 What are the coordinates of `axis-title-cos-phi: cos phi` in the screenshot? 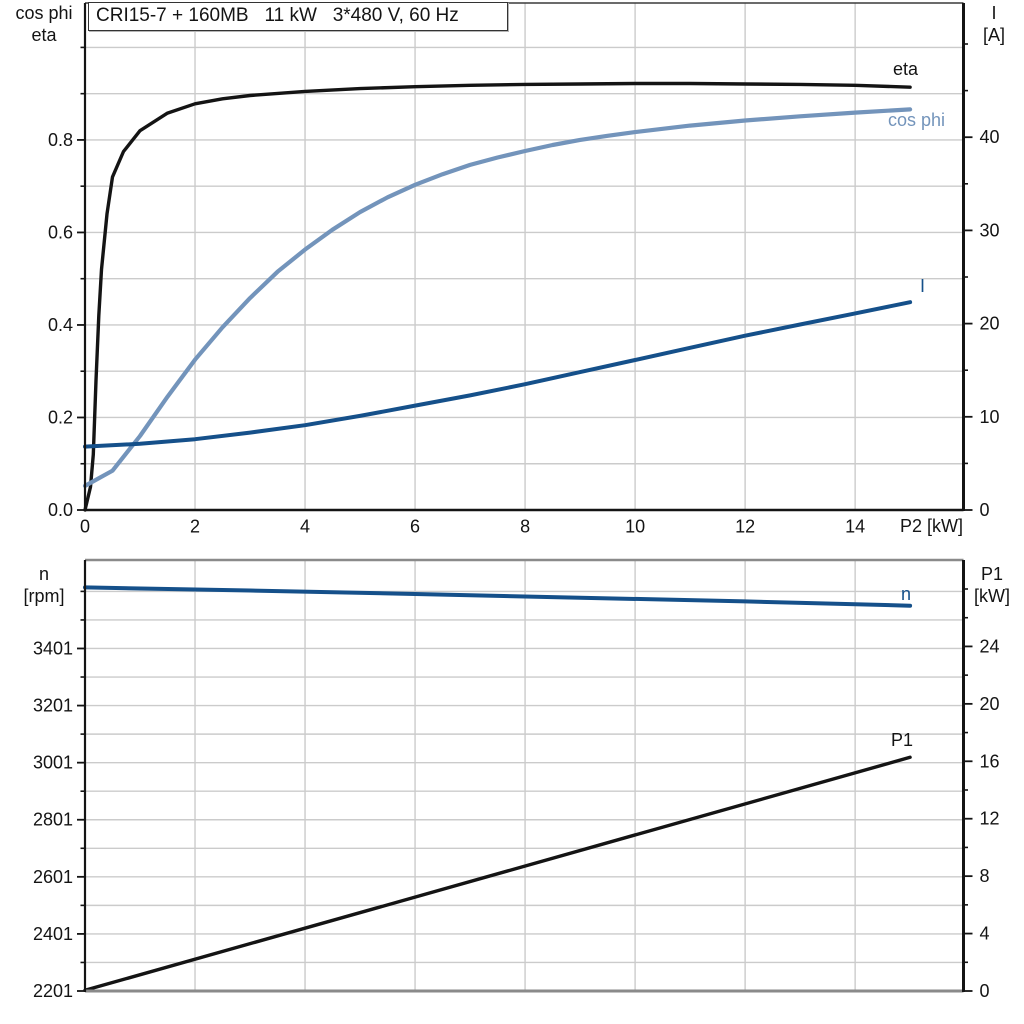 It's located at (44, 13).